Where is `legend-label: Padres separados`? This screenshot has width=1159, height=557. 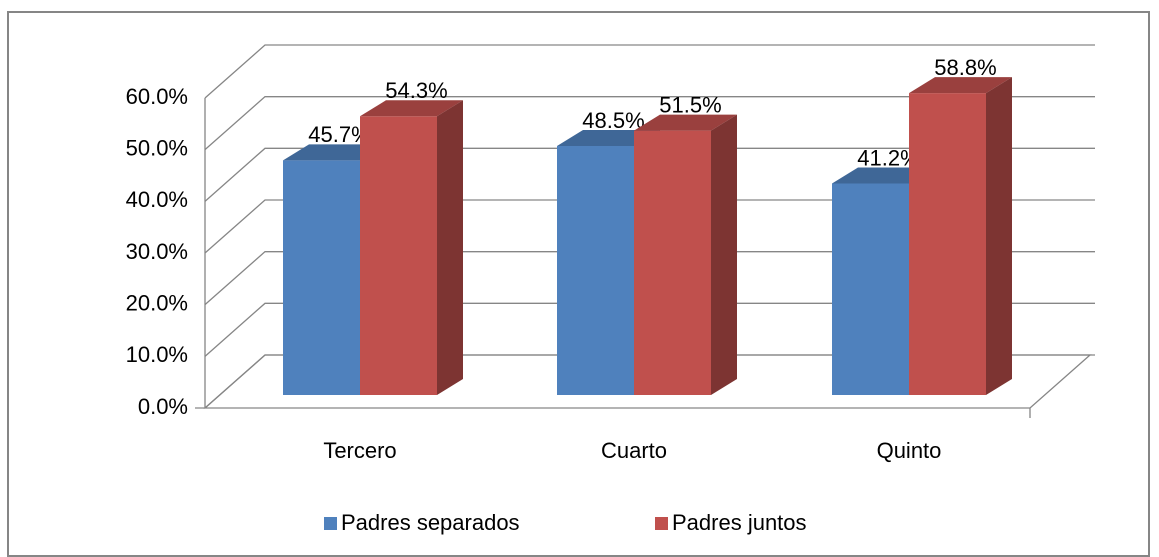
legend-label: Padres separados is located at coordinates (430, 522).